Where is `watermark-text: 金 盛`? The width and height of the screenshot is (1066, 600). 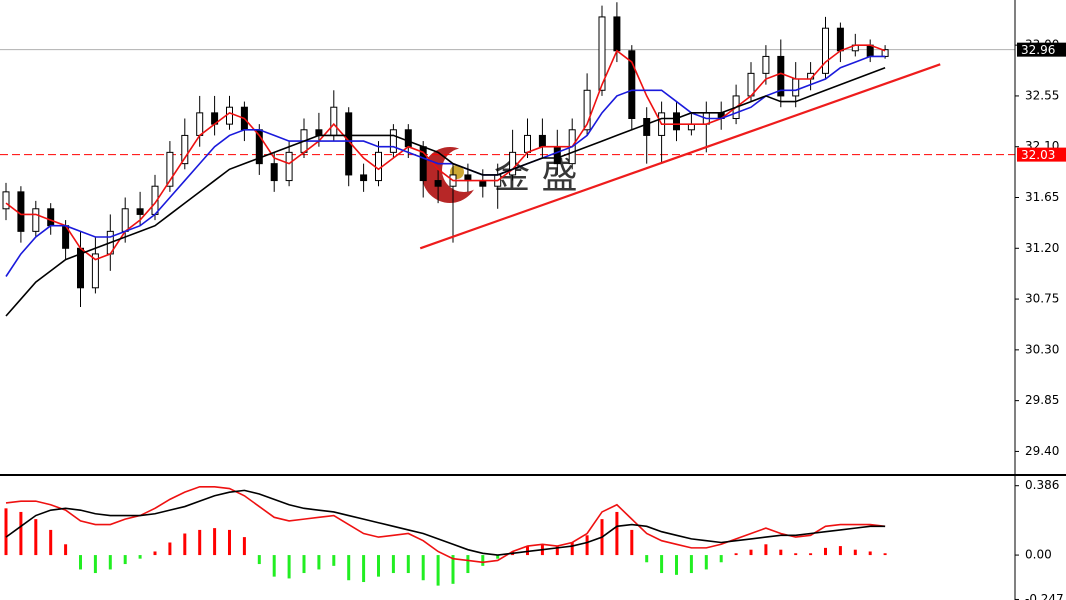
watermark-text: 金 盛 is located at coordinates (535, 176).